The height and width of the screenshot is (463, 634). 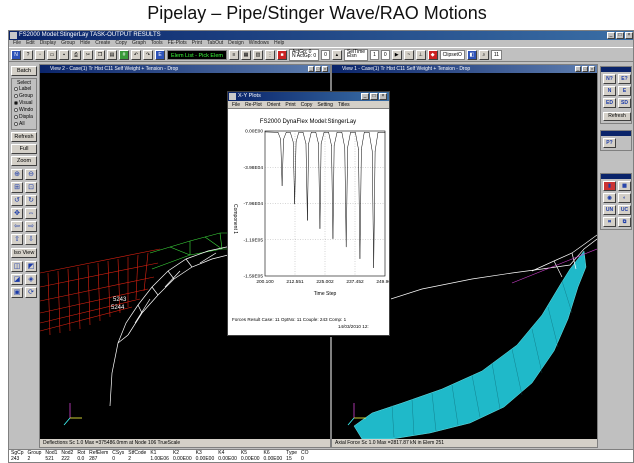 What do you see at coordinates (396, 54) in the screenshot?
I see `animate-icon: ▶` at bounding box center [396, 54].